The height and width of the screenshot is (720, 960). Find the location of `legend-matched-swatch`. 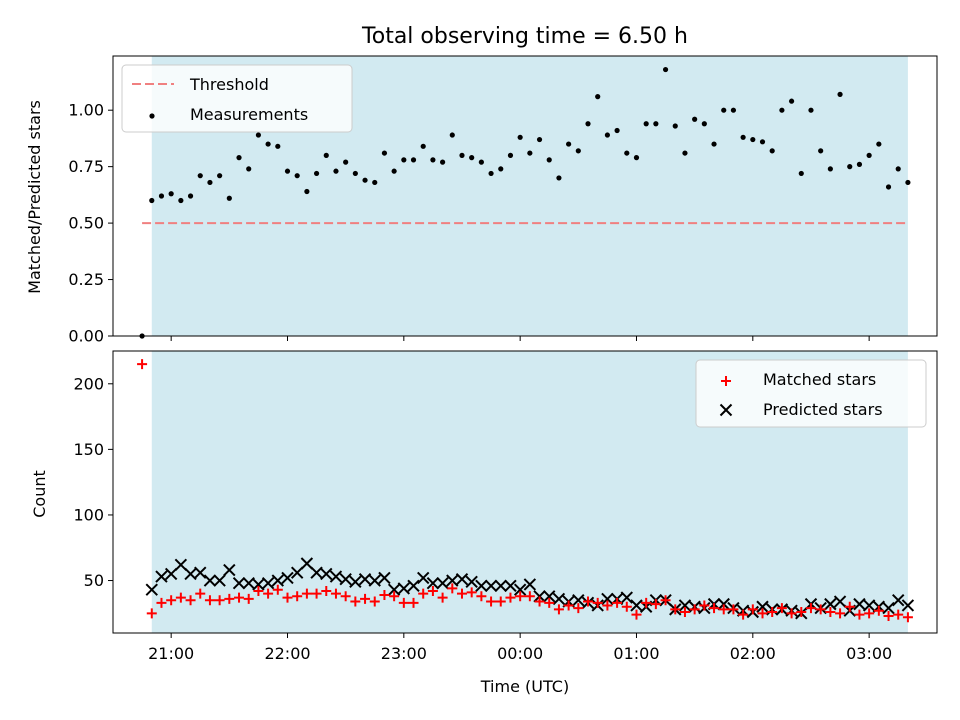

legend-matched-swatch is located at coordinates (726, 381).